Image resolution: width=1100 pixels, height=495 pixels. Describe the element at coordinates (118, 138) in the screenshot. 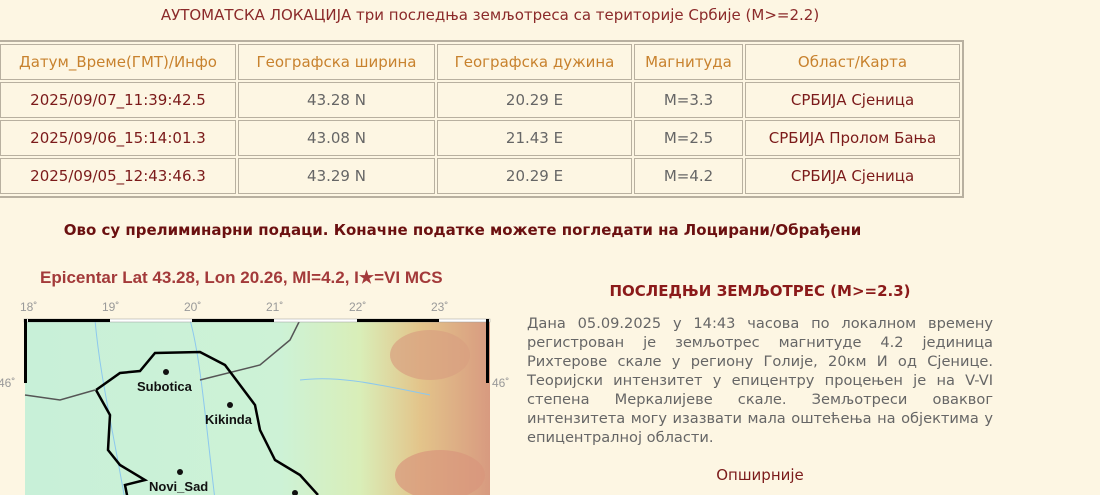

I see `cell-datetime: 2025/09/06_15:14:01.3` at that location.